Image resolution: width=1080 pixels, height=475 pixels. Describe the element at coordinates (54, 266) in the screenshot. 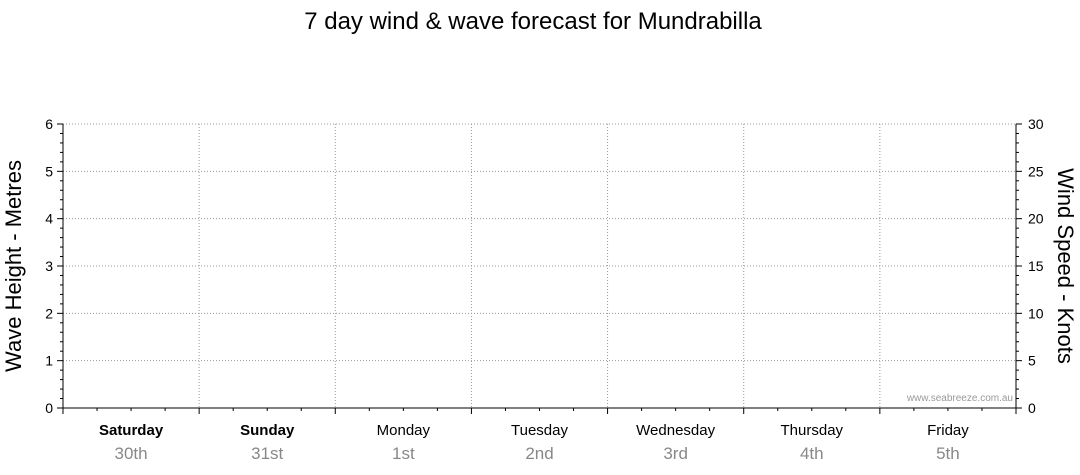

I see `left-axis-ticks: 0 1 2 3 4 5 6` at that location.